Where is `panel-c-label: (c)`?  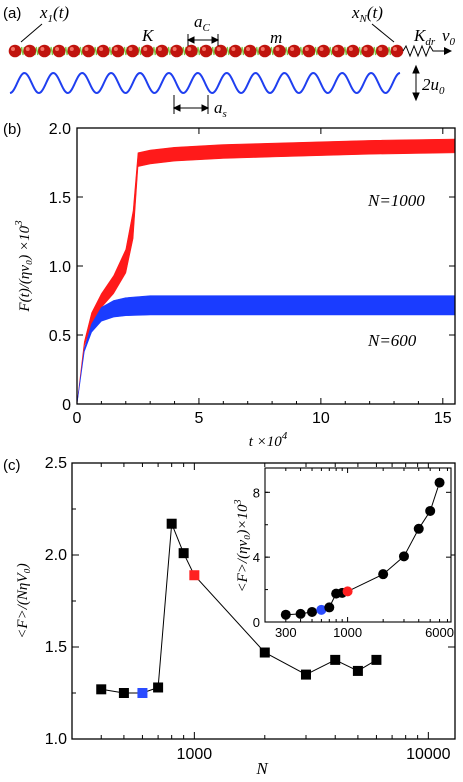 panel-c-label: (c) is located at coordinates (12, 465).